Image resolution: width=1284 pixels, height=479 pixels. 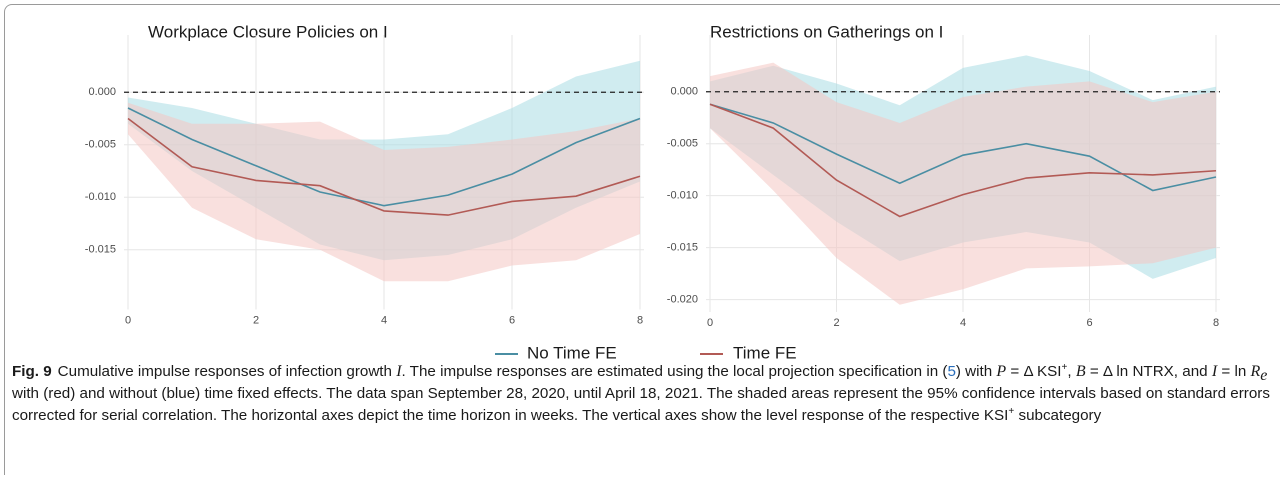 What do you see at coordinates (1034, 371) in the screenshot?
I see `caption-text: = Δ KSI` at bounding box center [1034, 371].